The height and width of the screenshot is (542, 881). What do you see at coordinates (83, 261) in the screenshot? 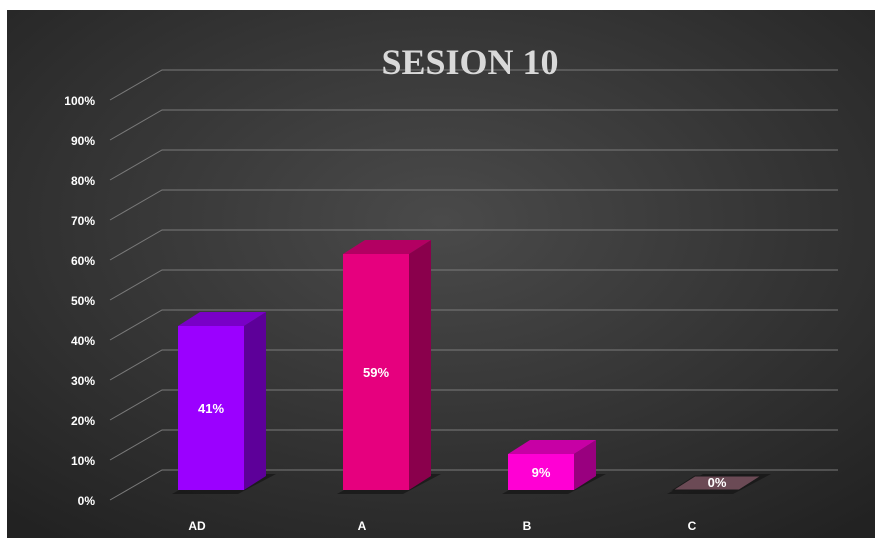
I see `y-tick-label: 60%` at bounding box center [83, 261].